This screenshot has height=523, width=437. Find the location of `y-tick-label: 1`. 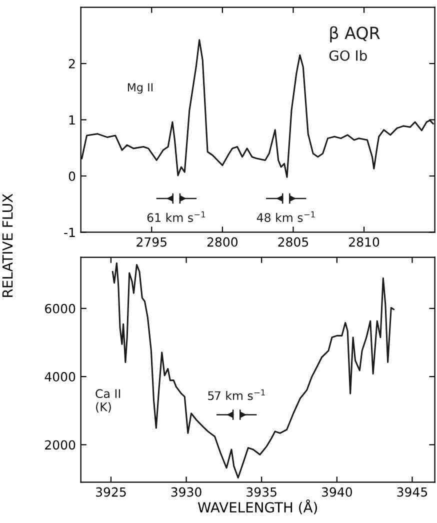

y-tick-label: 1 is located at coordinates (72, 120).